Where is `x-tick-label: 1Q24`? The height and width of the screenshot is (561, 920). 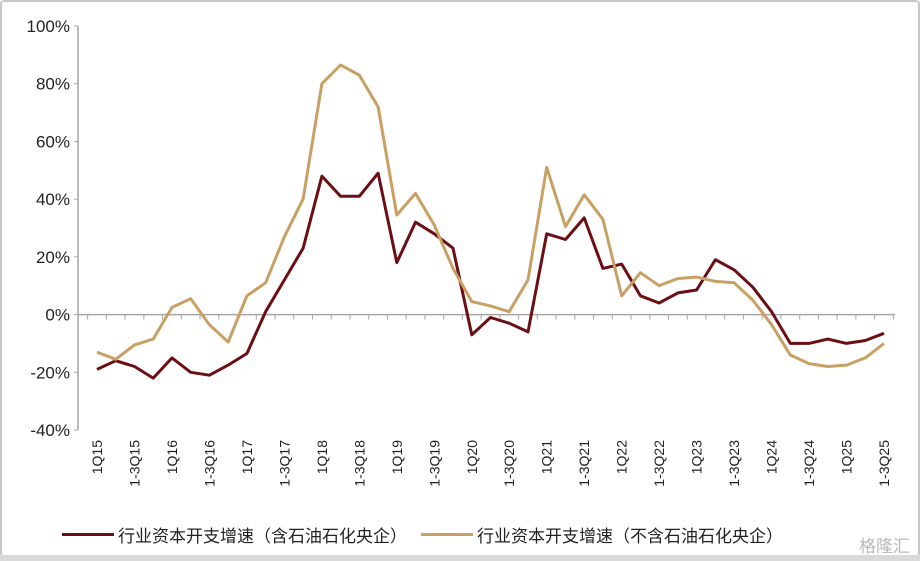 x-tick-label: 1Q24 is located at coordinates (772, 457).